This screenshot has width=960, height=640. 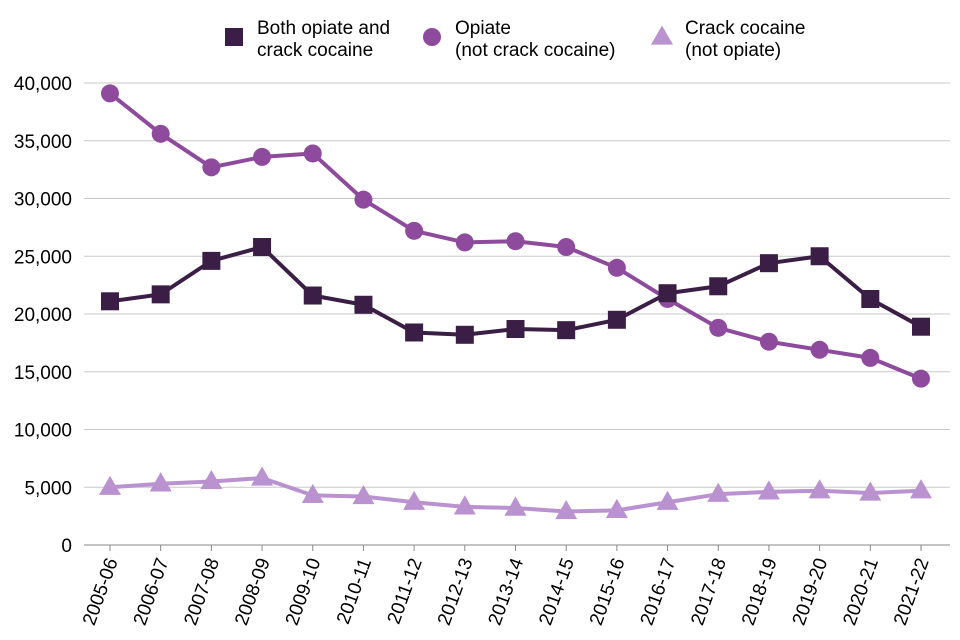 What do you see at coordinates (43, 84) in the screenshot?
I see `y-tick-label: 40,000` at bounding box center [43, 84].